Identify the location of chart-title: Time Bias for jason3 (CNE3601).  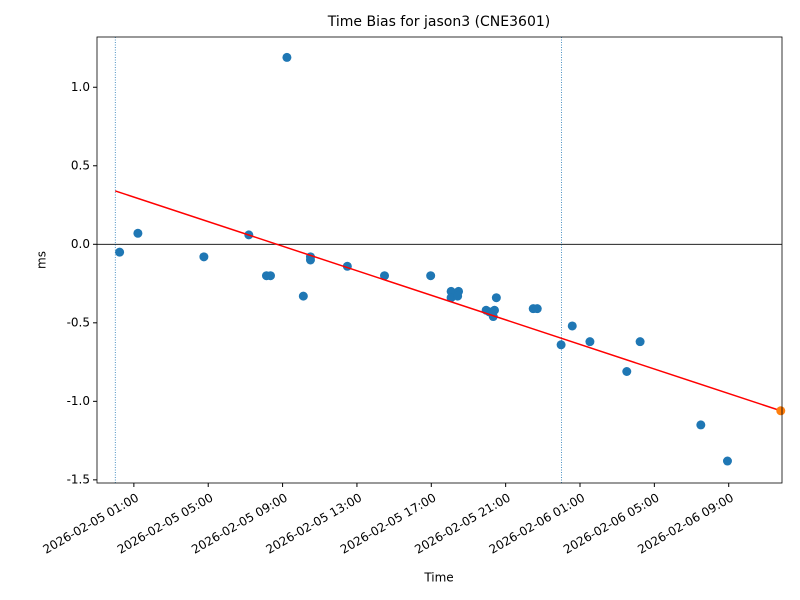
(438, 22).